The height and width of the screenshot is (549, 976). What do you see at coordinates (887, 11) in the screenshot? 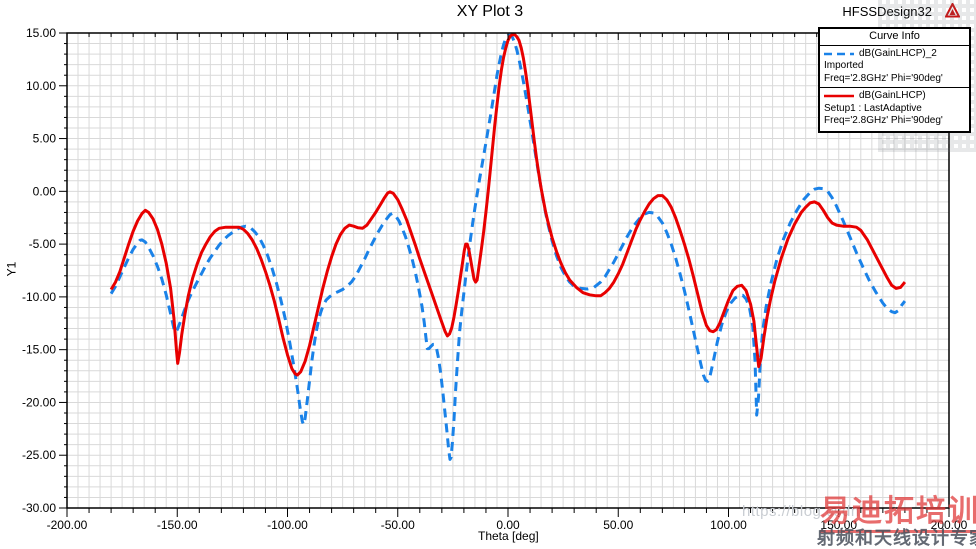
I see `design-name-label: HFSSDesign32` at bounding box center [887, 11].